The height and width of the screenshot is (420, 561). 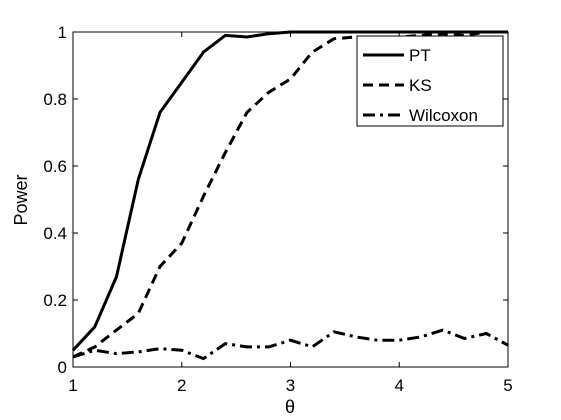 What do you see at coordinates (420, 85) in the screenshot?
I see `legend-label-ks: KS` at bounding box center [420, 85].